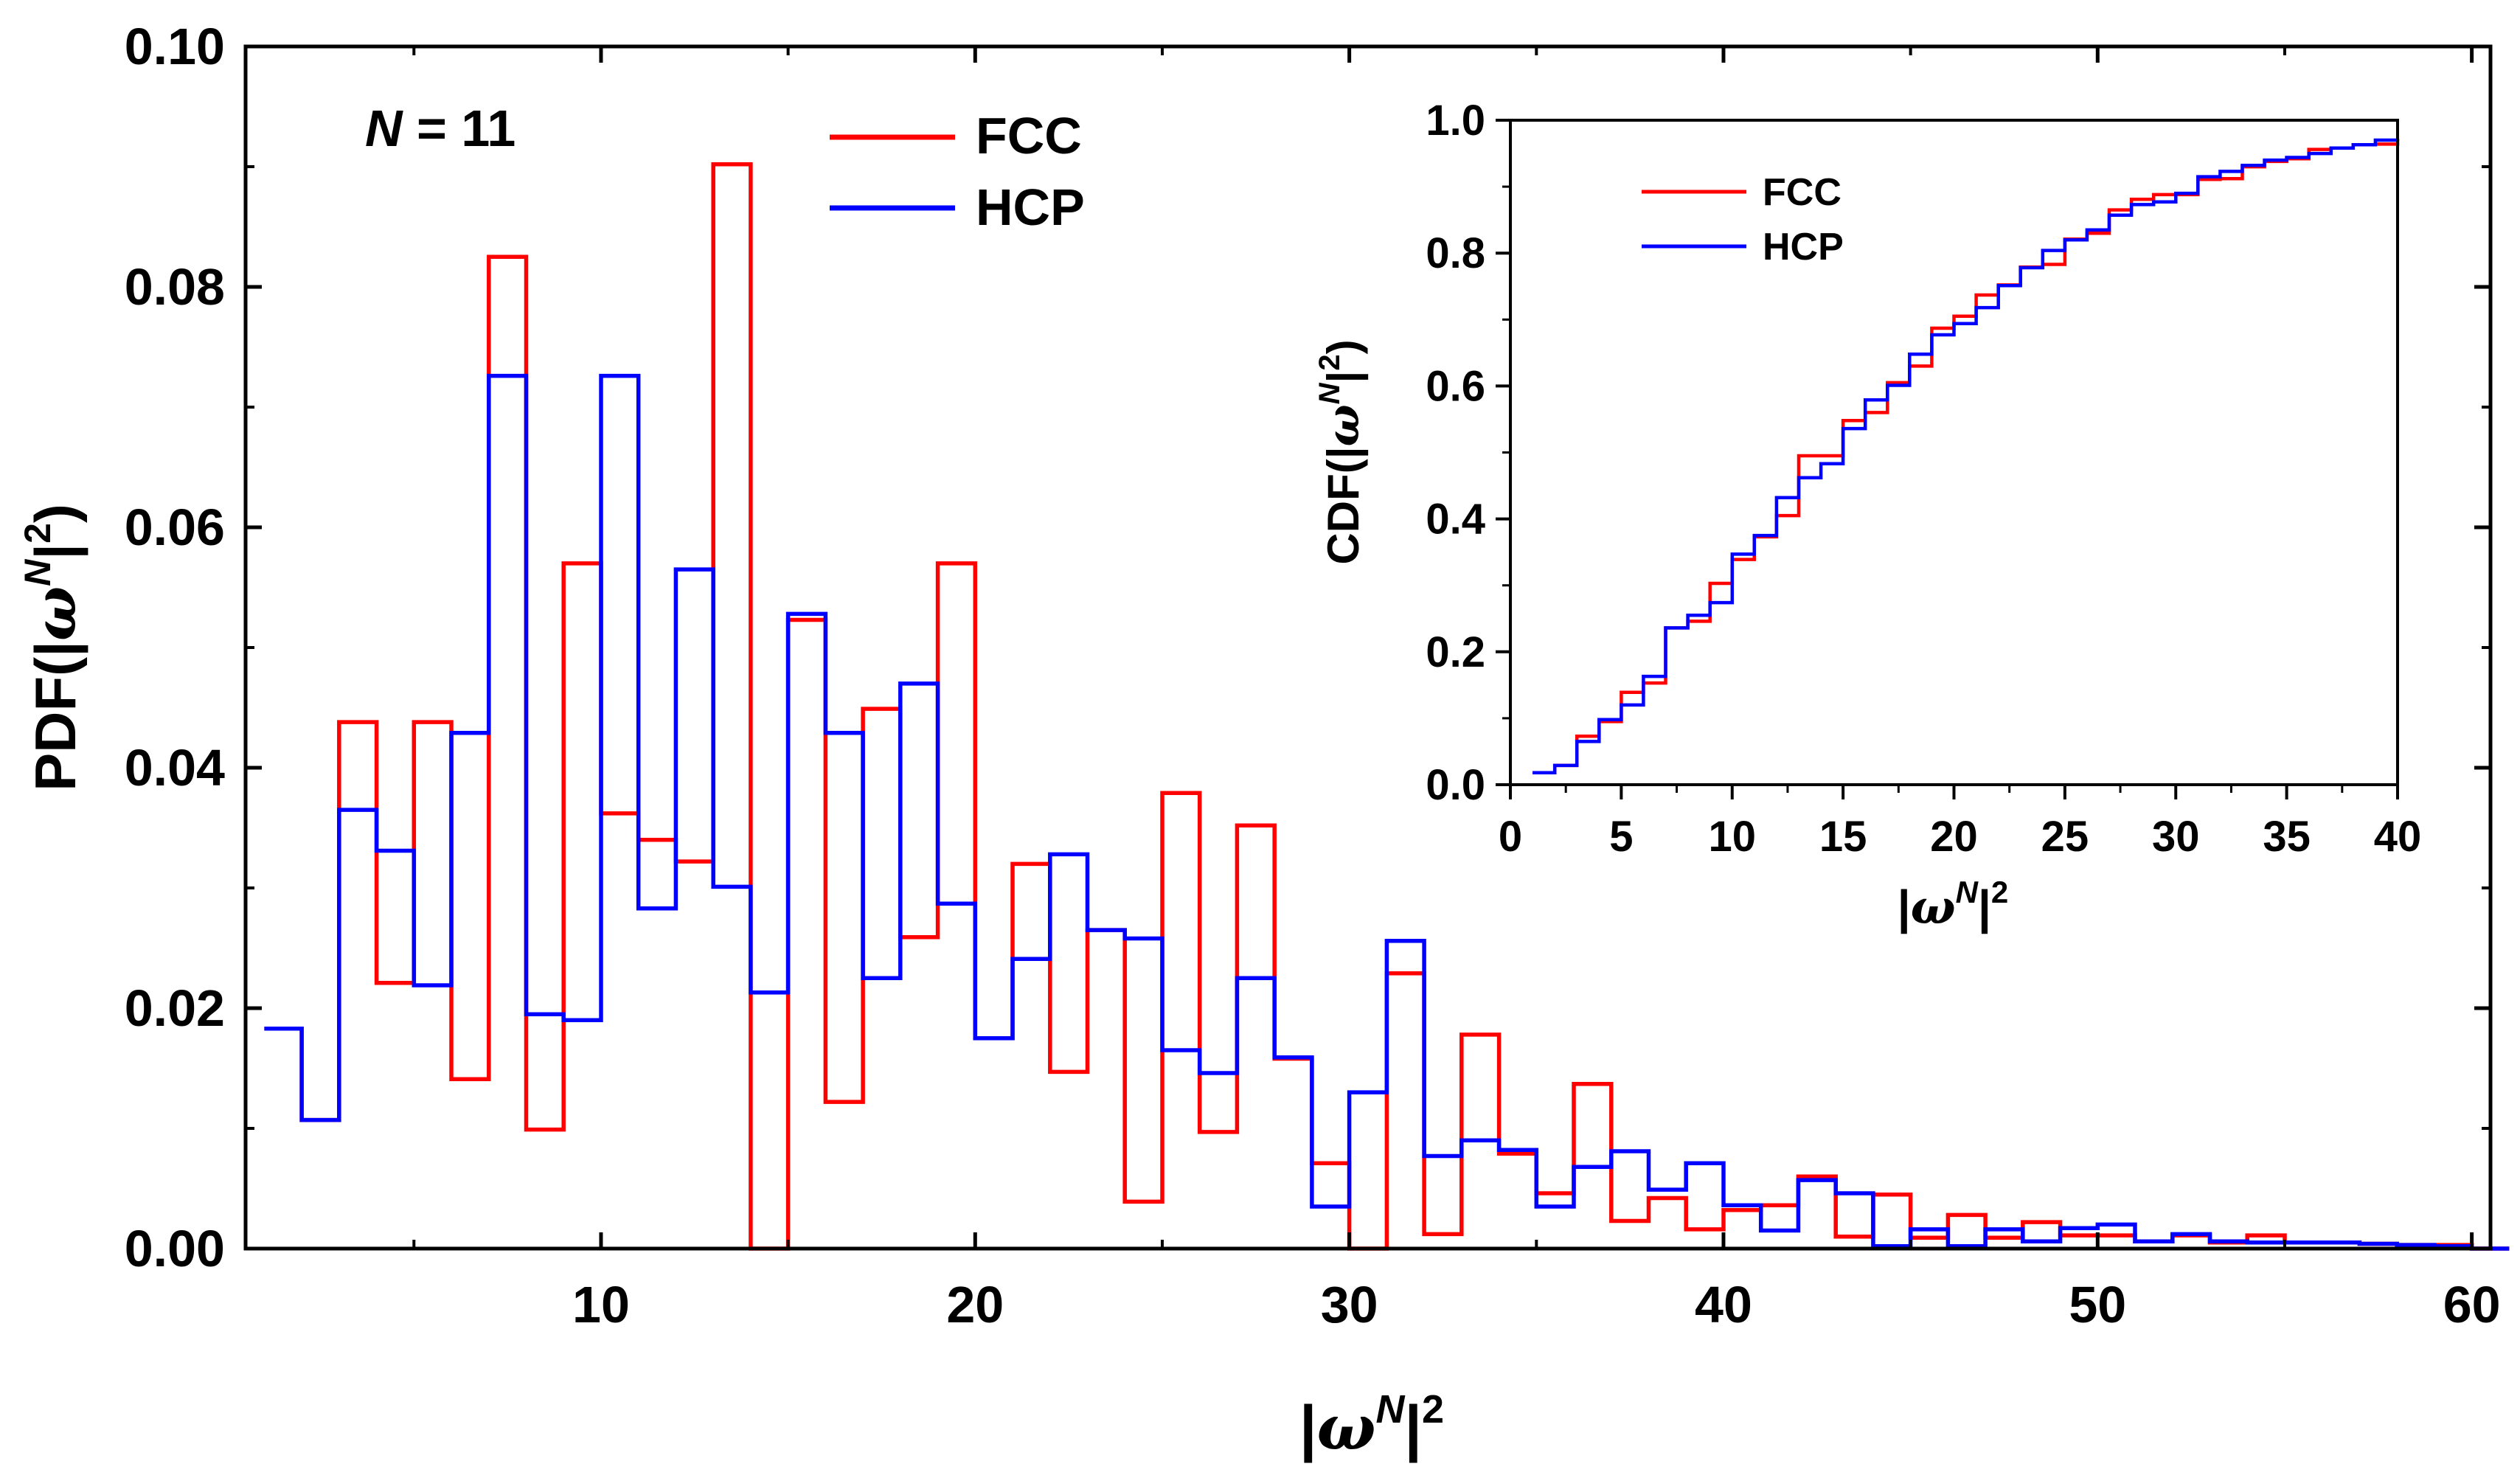 The image size is (2520, 1475). I want to click on x-tick-label: 20, so click(975, 1304).